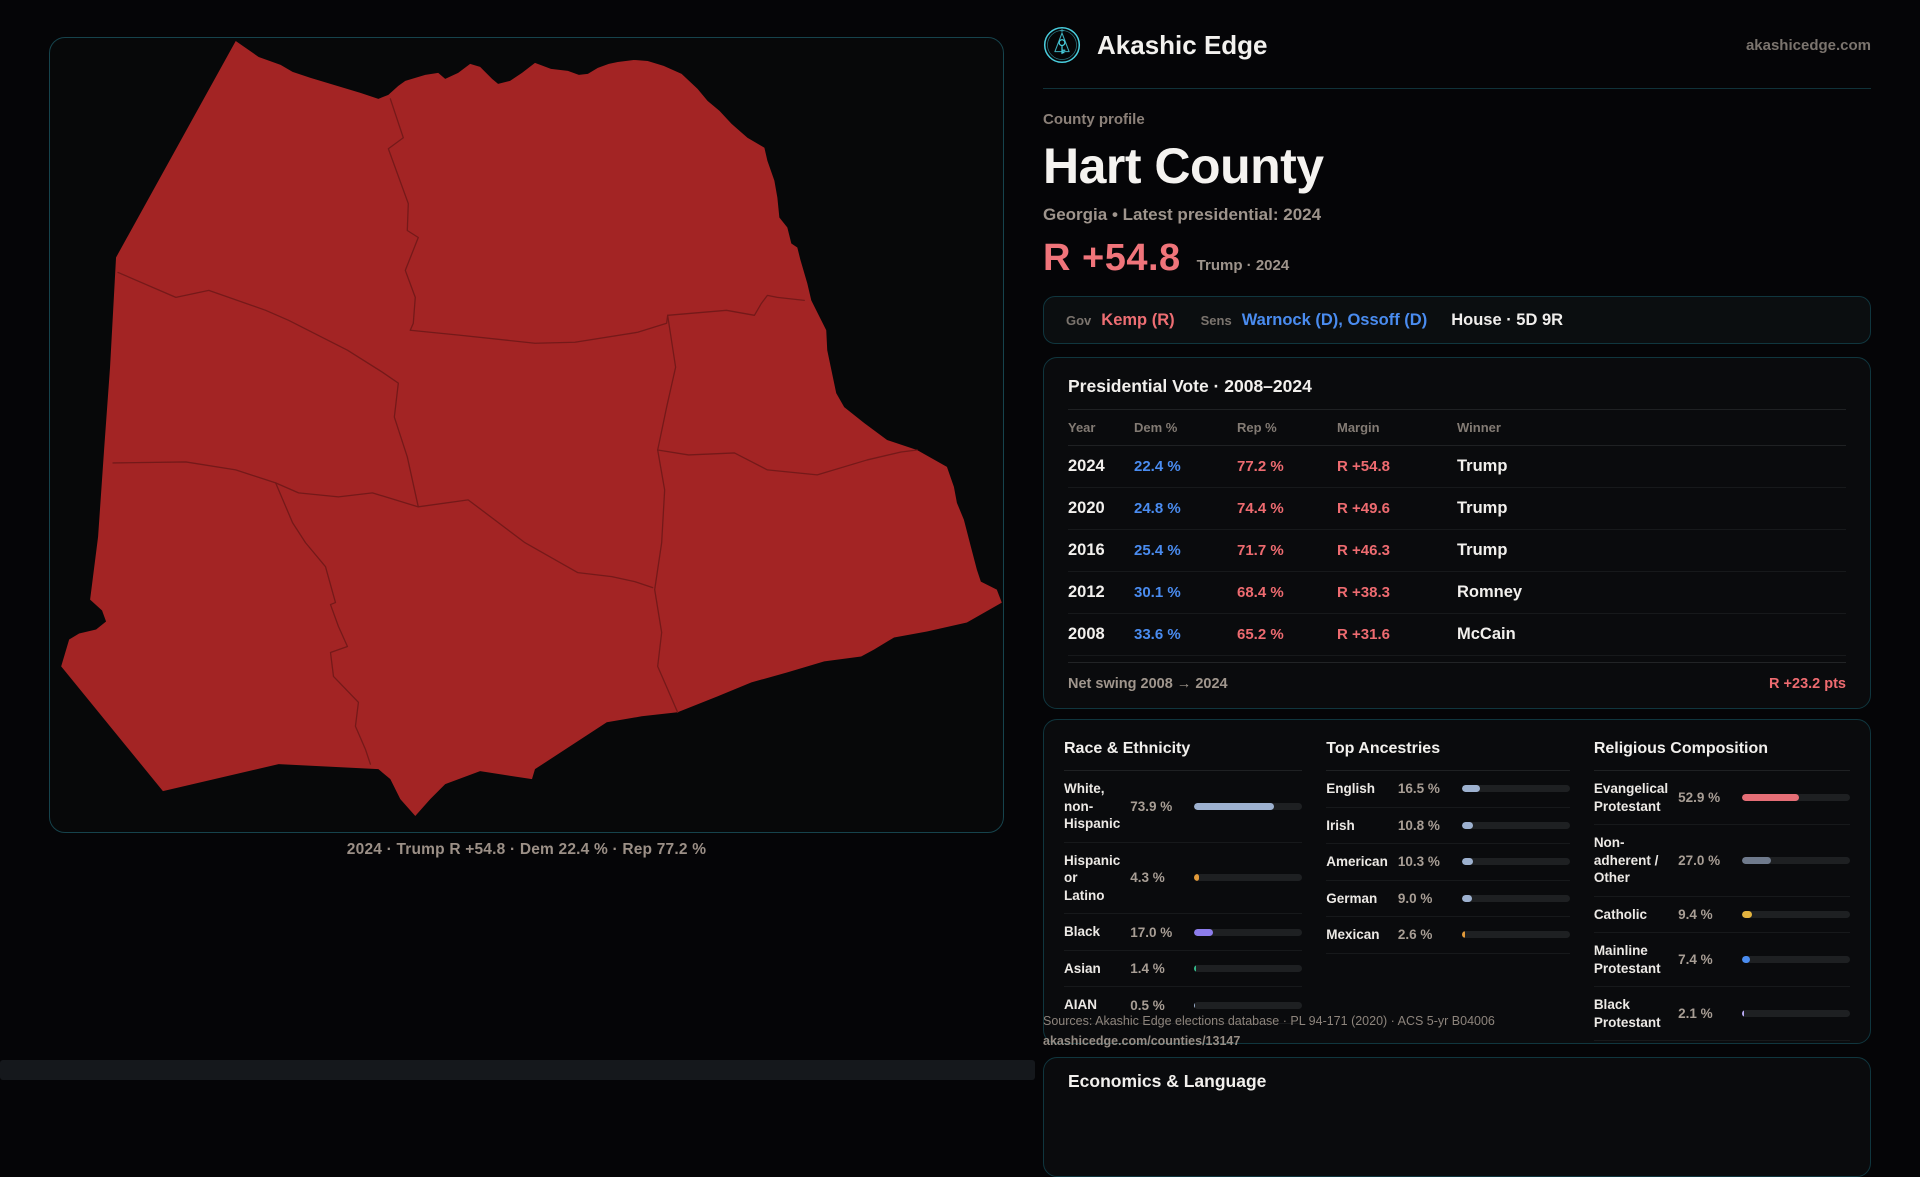 This screenshot has width=1920, height=1177. I want to click on demographic-label: Black, so click(1082, 932).